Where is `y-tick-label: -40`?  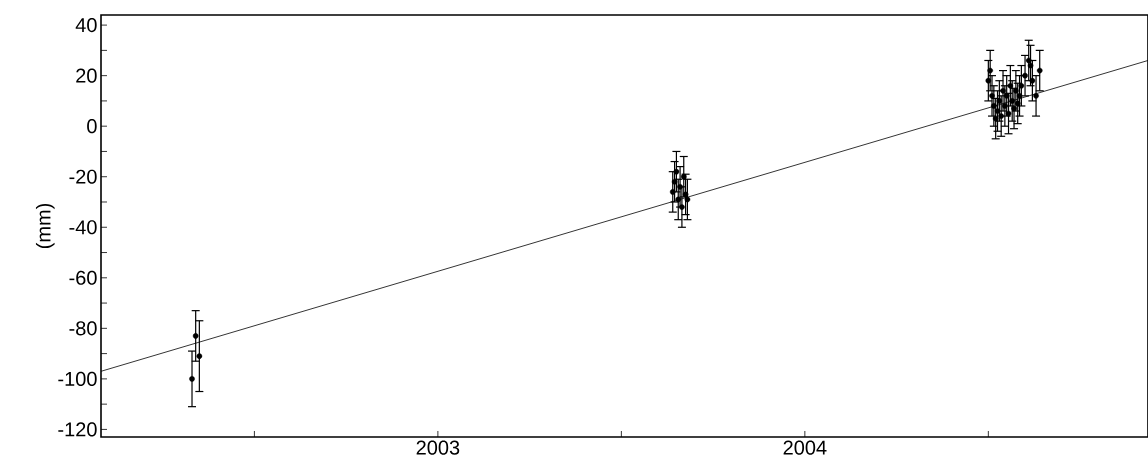 y-tick-label: -40 is located at coordinates (83, 227).